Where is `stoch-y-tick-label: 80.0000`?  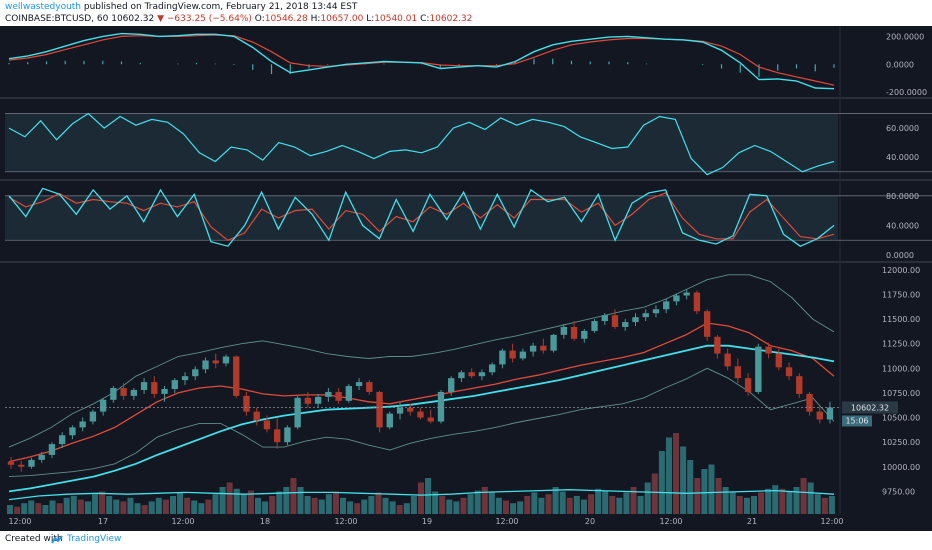
stoch-y-tick-label: 80.0000 is located at coordinates (902, 196).